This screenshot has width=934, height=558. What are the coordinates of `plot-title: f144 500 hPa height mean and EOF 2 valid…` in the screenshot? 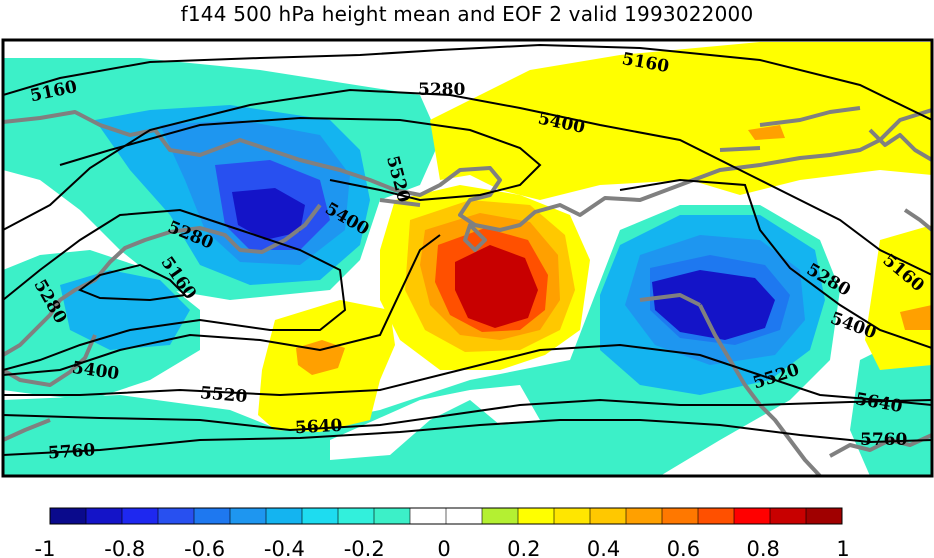 It's located at (467, 14).